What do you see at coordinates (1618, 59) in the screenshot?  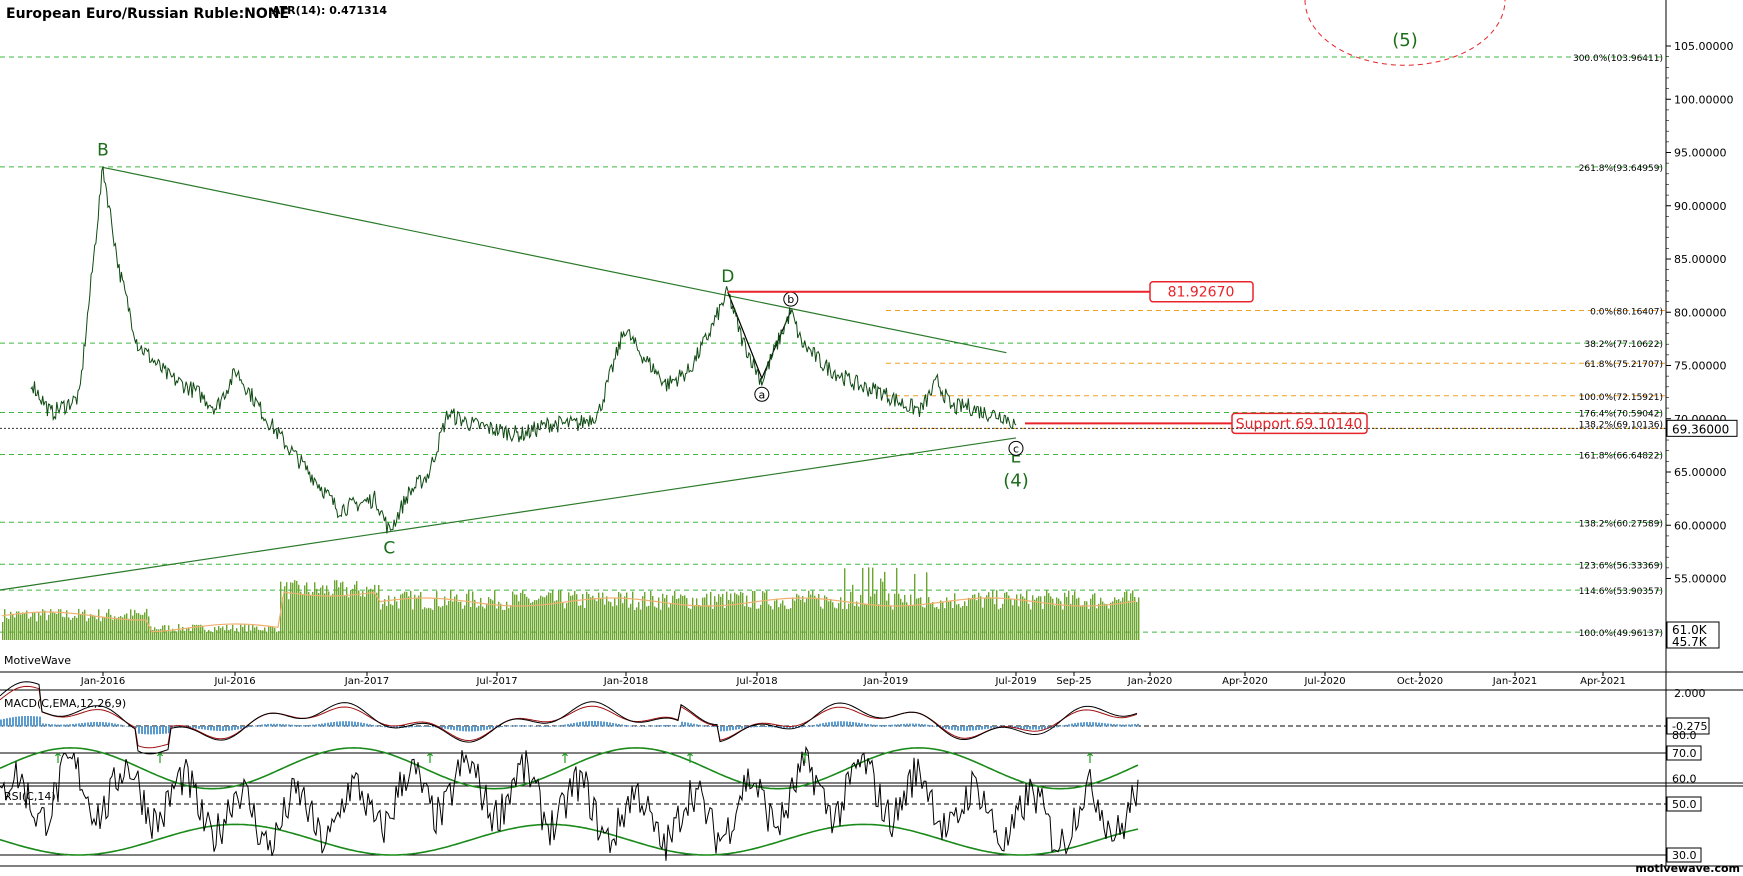 I see `fib-label: 300.0%(103.96411)` at bounding box center [1618, 59].